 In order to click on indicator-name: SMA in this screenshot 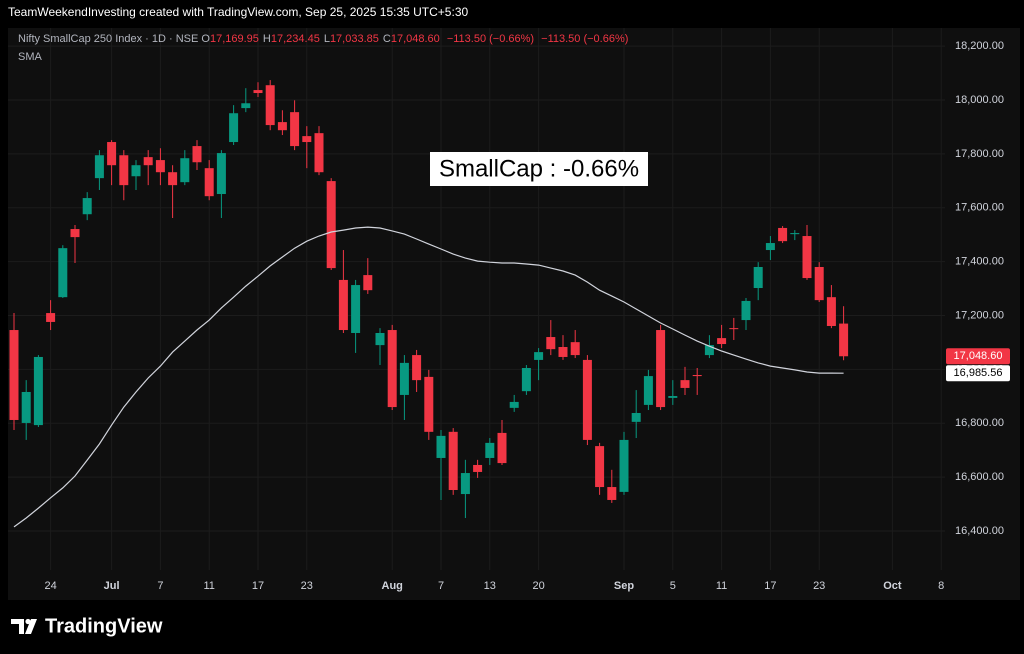, I will do `click(30, 57)`.